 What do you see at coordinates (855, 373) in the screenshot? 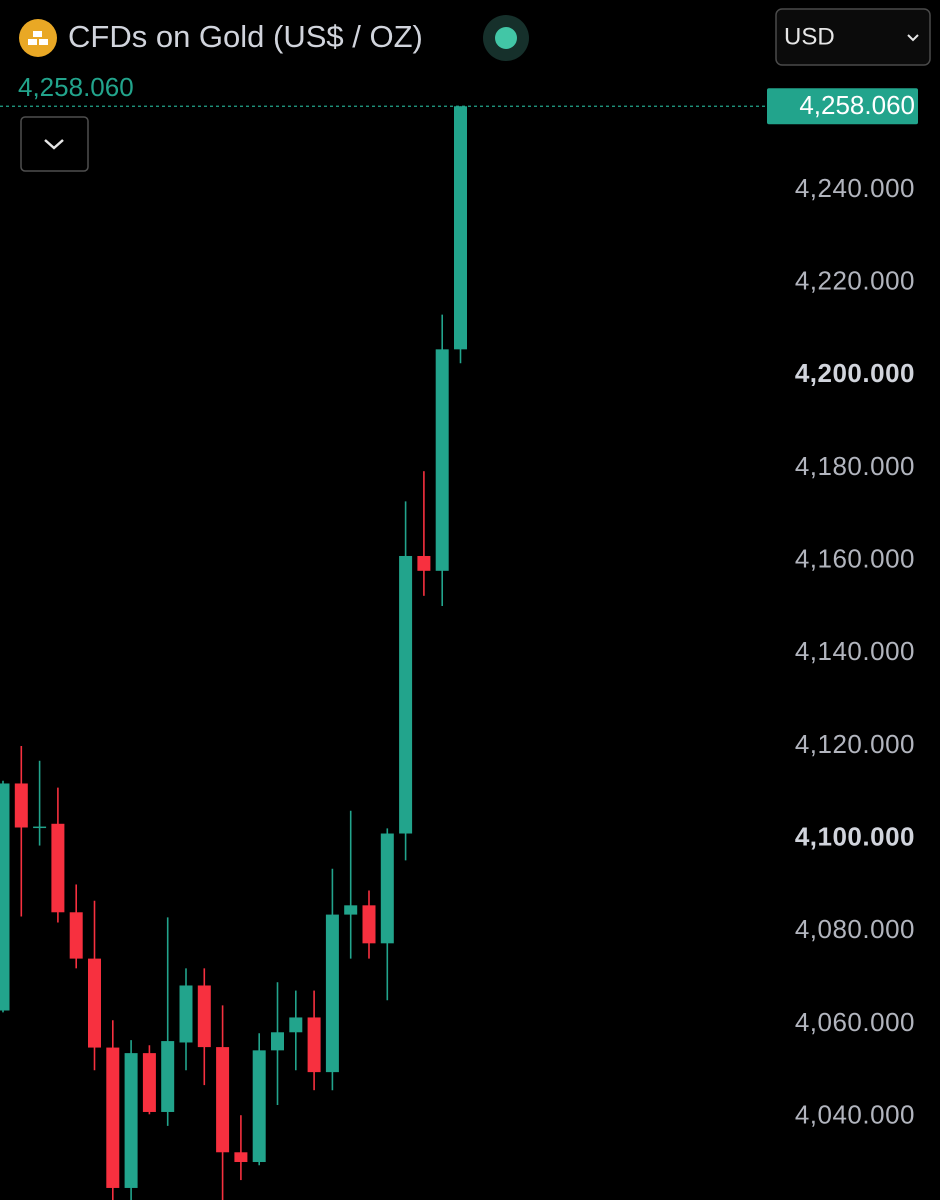
I see `y-tick-label: 4,200.000` at bounding box center [855, 373].